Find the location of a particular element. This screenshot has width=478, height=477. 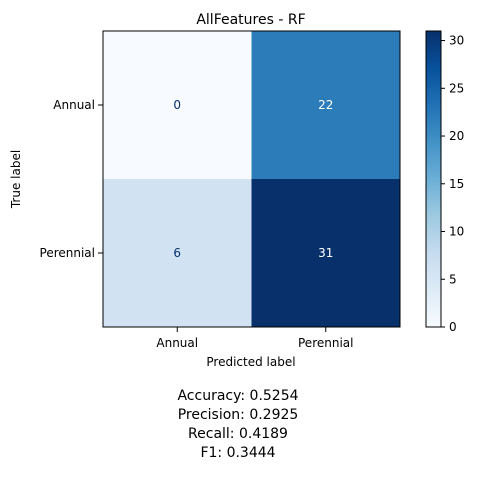

y-axis-label: True label is located at coordinates (16, 179).